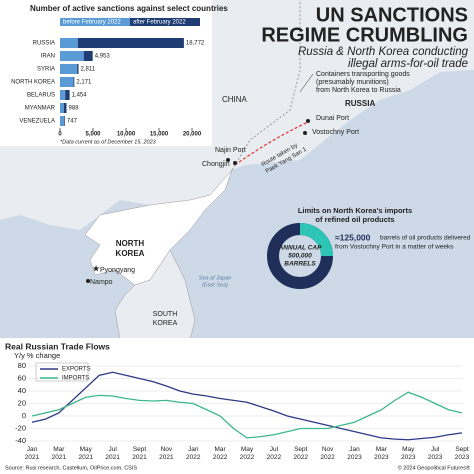  I want to click on line-title: Real Russian Trade Flows, so click(57, 346).